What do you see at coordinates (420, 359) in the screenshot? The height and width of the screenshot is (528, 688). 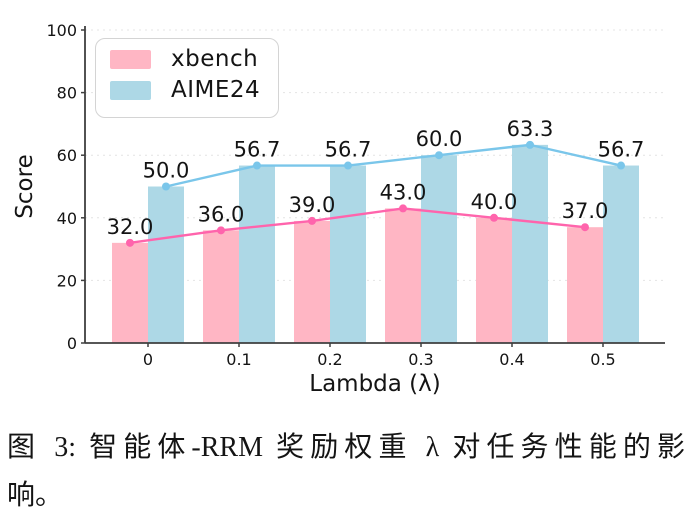 I see `x-tick-label-0.3: 0.3` at bounding box center [420, 359].